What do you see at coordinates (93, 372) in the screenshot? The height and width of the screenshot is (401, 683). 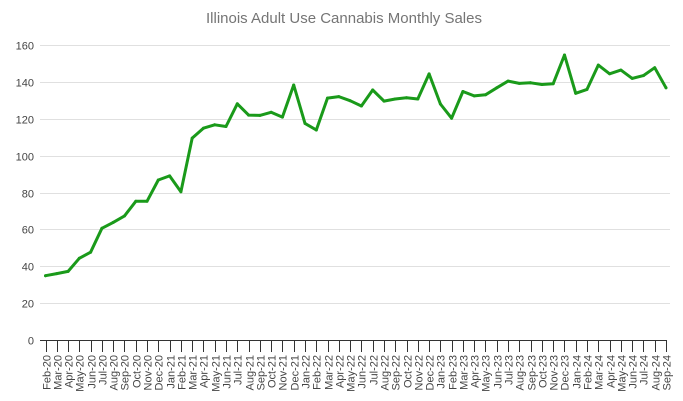 I see `x-tick-label: Jun-20` at bounding box center [93, 372].